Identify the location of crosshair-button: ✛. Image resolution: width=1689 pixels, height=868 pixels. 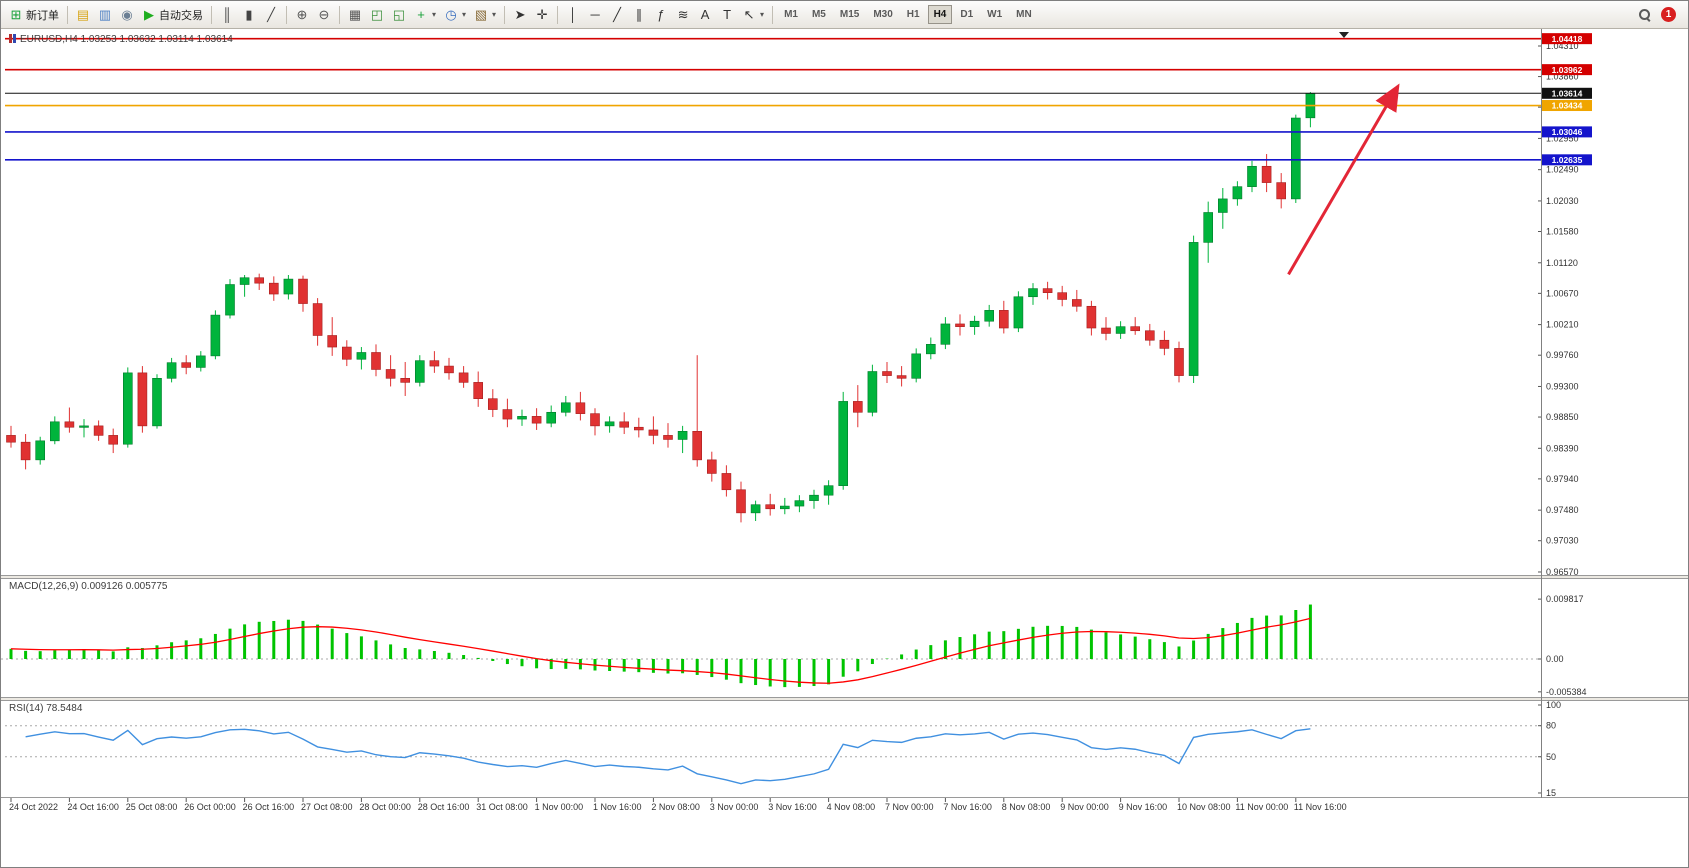
(542, 15).